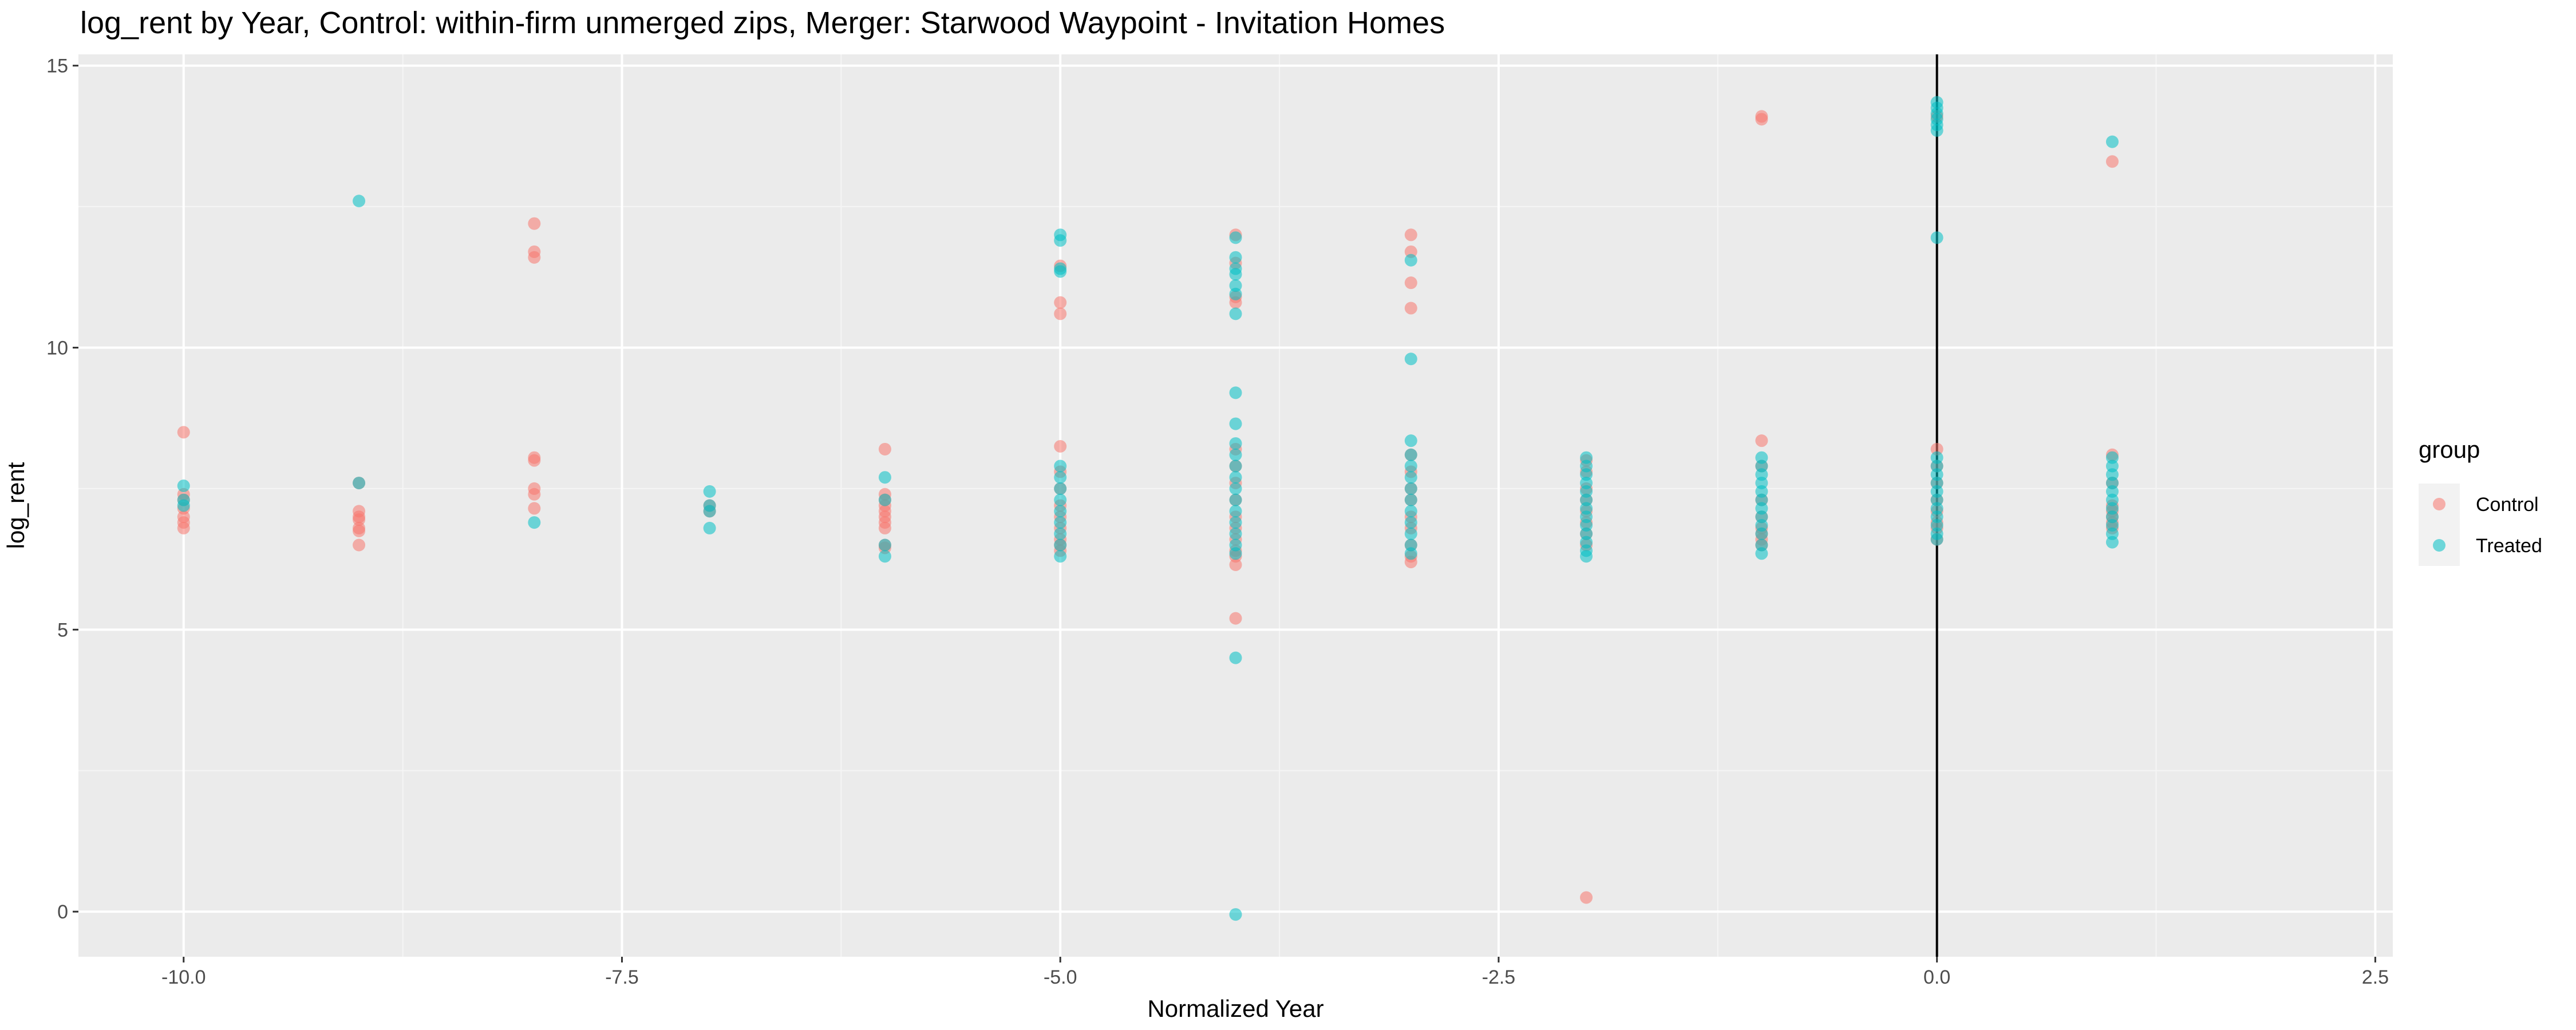 This screenshot has width=2576, height=1030. What do you see at coordinates (62, 912) in the screenshot?
I see `y-tick-label: 0` at bounding box center [62, 912].